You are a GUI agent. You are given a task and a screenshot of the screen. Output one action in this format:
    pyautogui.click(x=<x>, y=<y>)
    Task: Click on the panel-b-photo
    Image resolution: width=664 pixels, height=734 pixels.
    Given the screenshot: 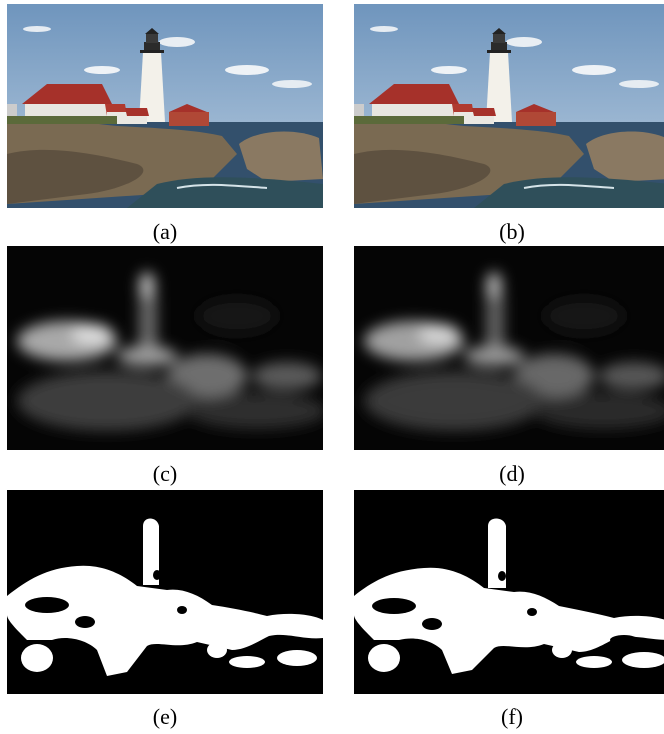 What is the action you would take?
    pyautogui.click(x=509, y=106)
    